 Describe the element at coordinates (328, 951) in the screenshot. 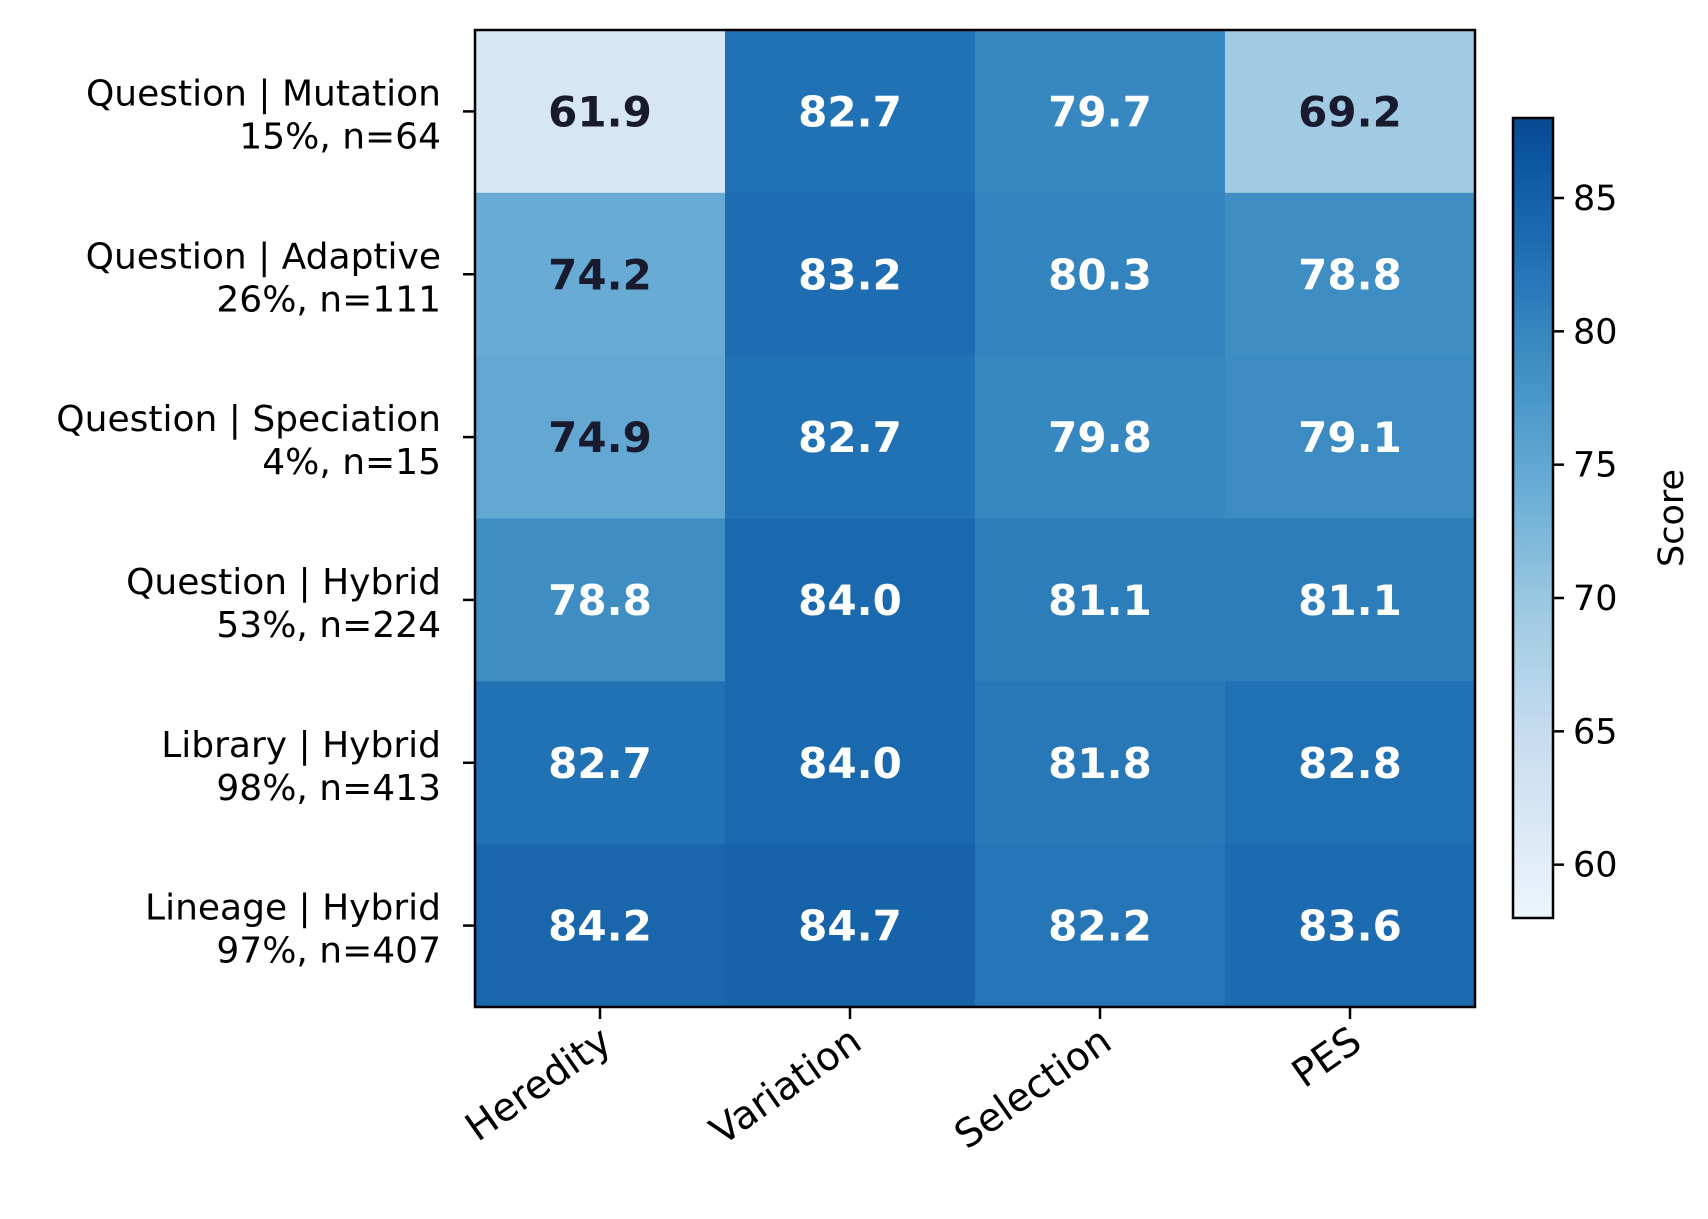

I see `row-sublabel: 97%, n=407` at that location.